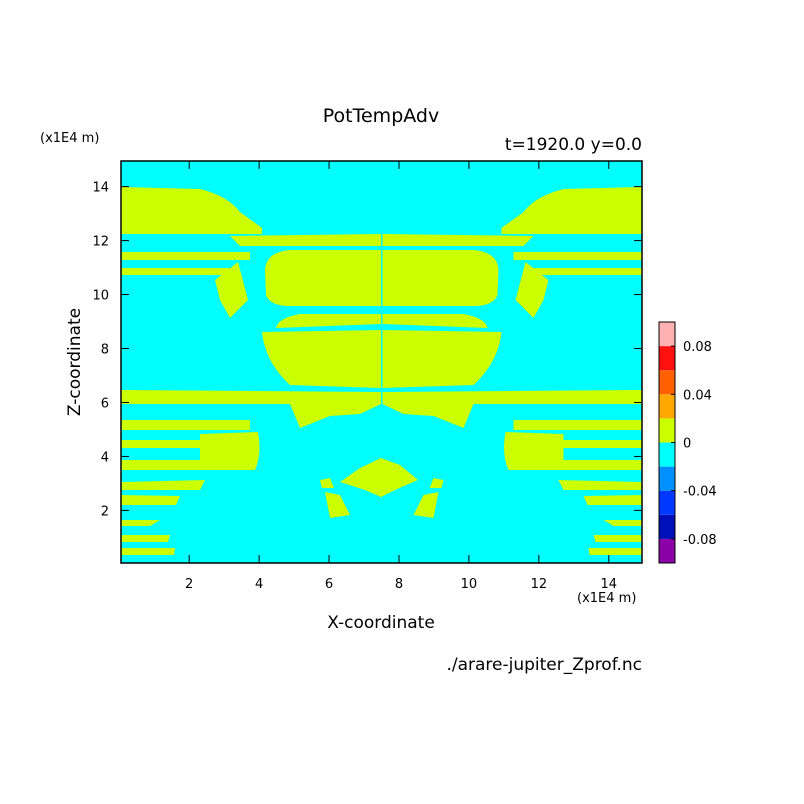 The width and height of the screenshot is (804, 804). What do you see at coordinates (105, 511) in the screenshot?
I see `y-tick-label: 2` at bounding box center [105, 511].